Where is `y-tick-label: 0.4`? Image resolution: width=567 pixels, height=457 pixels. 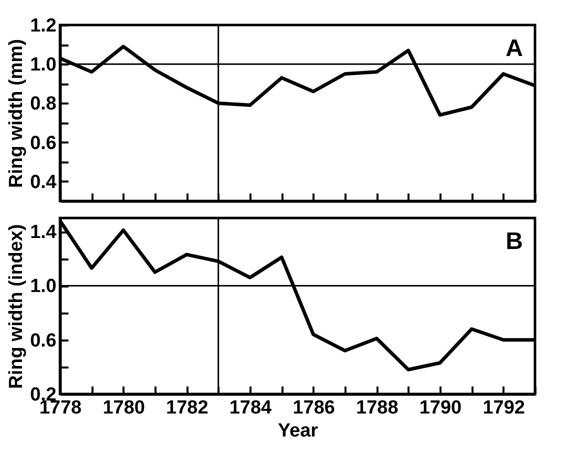
y-tick-label: 0.4 is located at coordinates (43, 182).